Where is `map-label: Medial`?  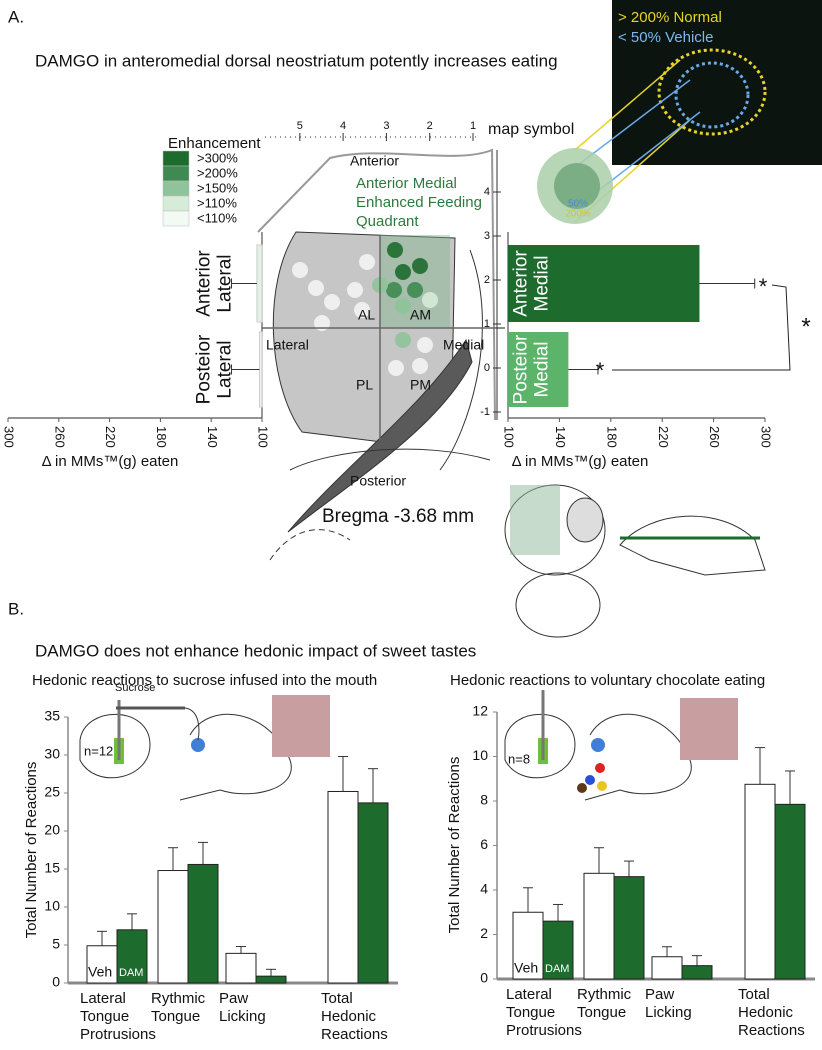
map-label: Medial is located at coordinates (463, 345).